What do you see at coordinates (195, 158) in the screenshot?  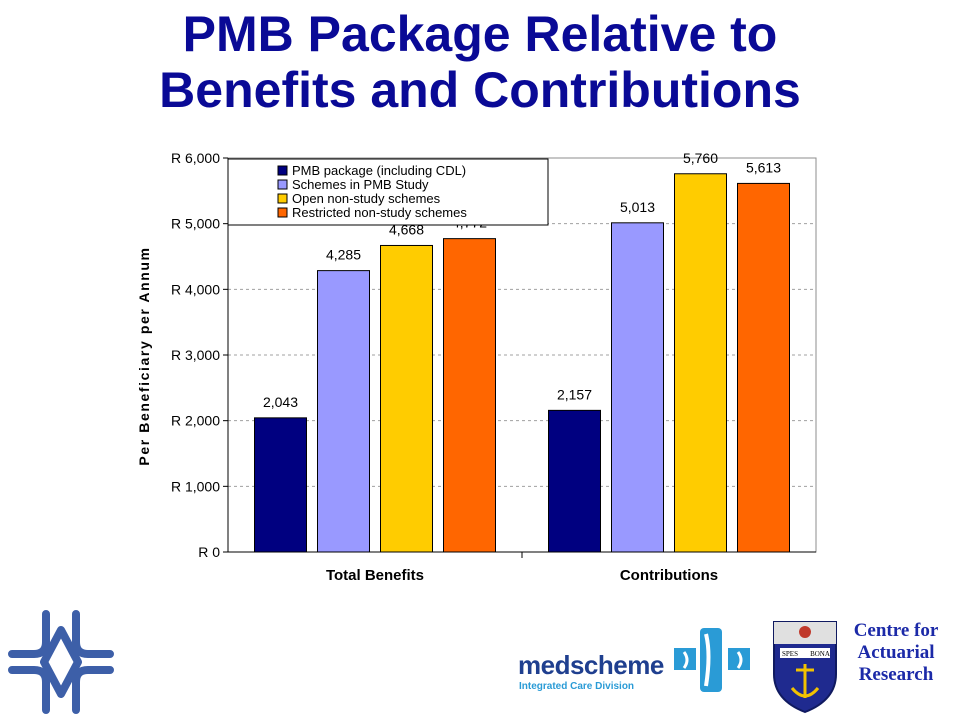 I see `y-tick-label: R 6,000` at bounding box center [195, 158].